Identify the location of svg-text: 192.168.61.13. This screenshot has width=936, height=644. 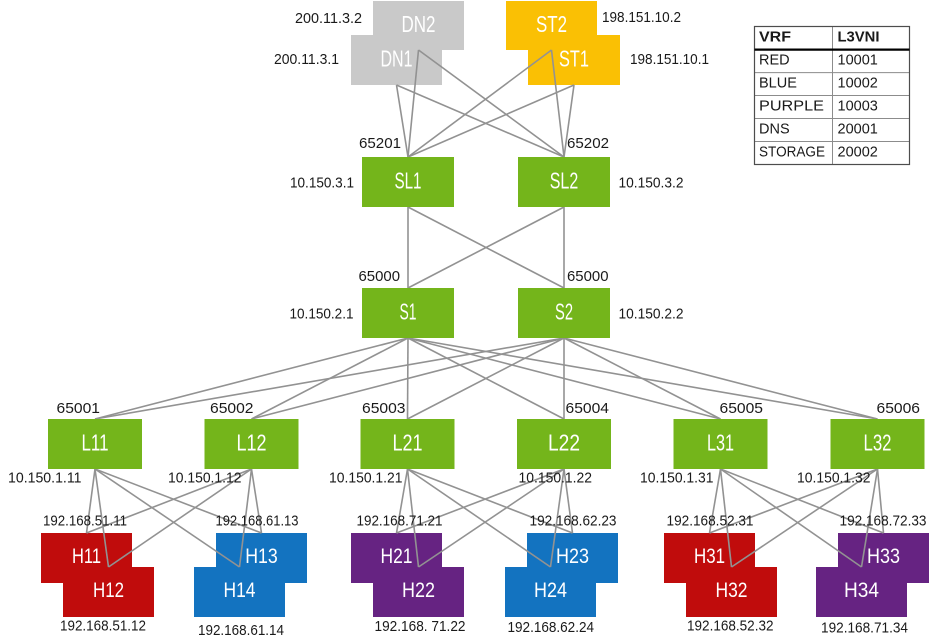
(257, 521).